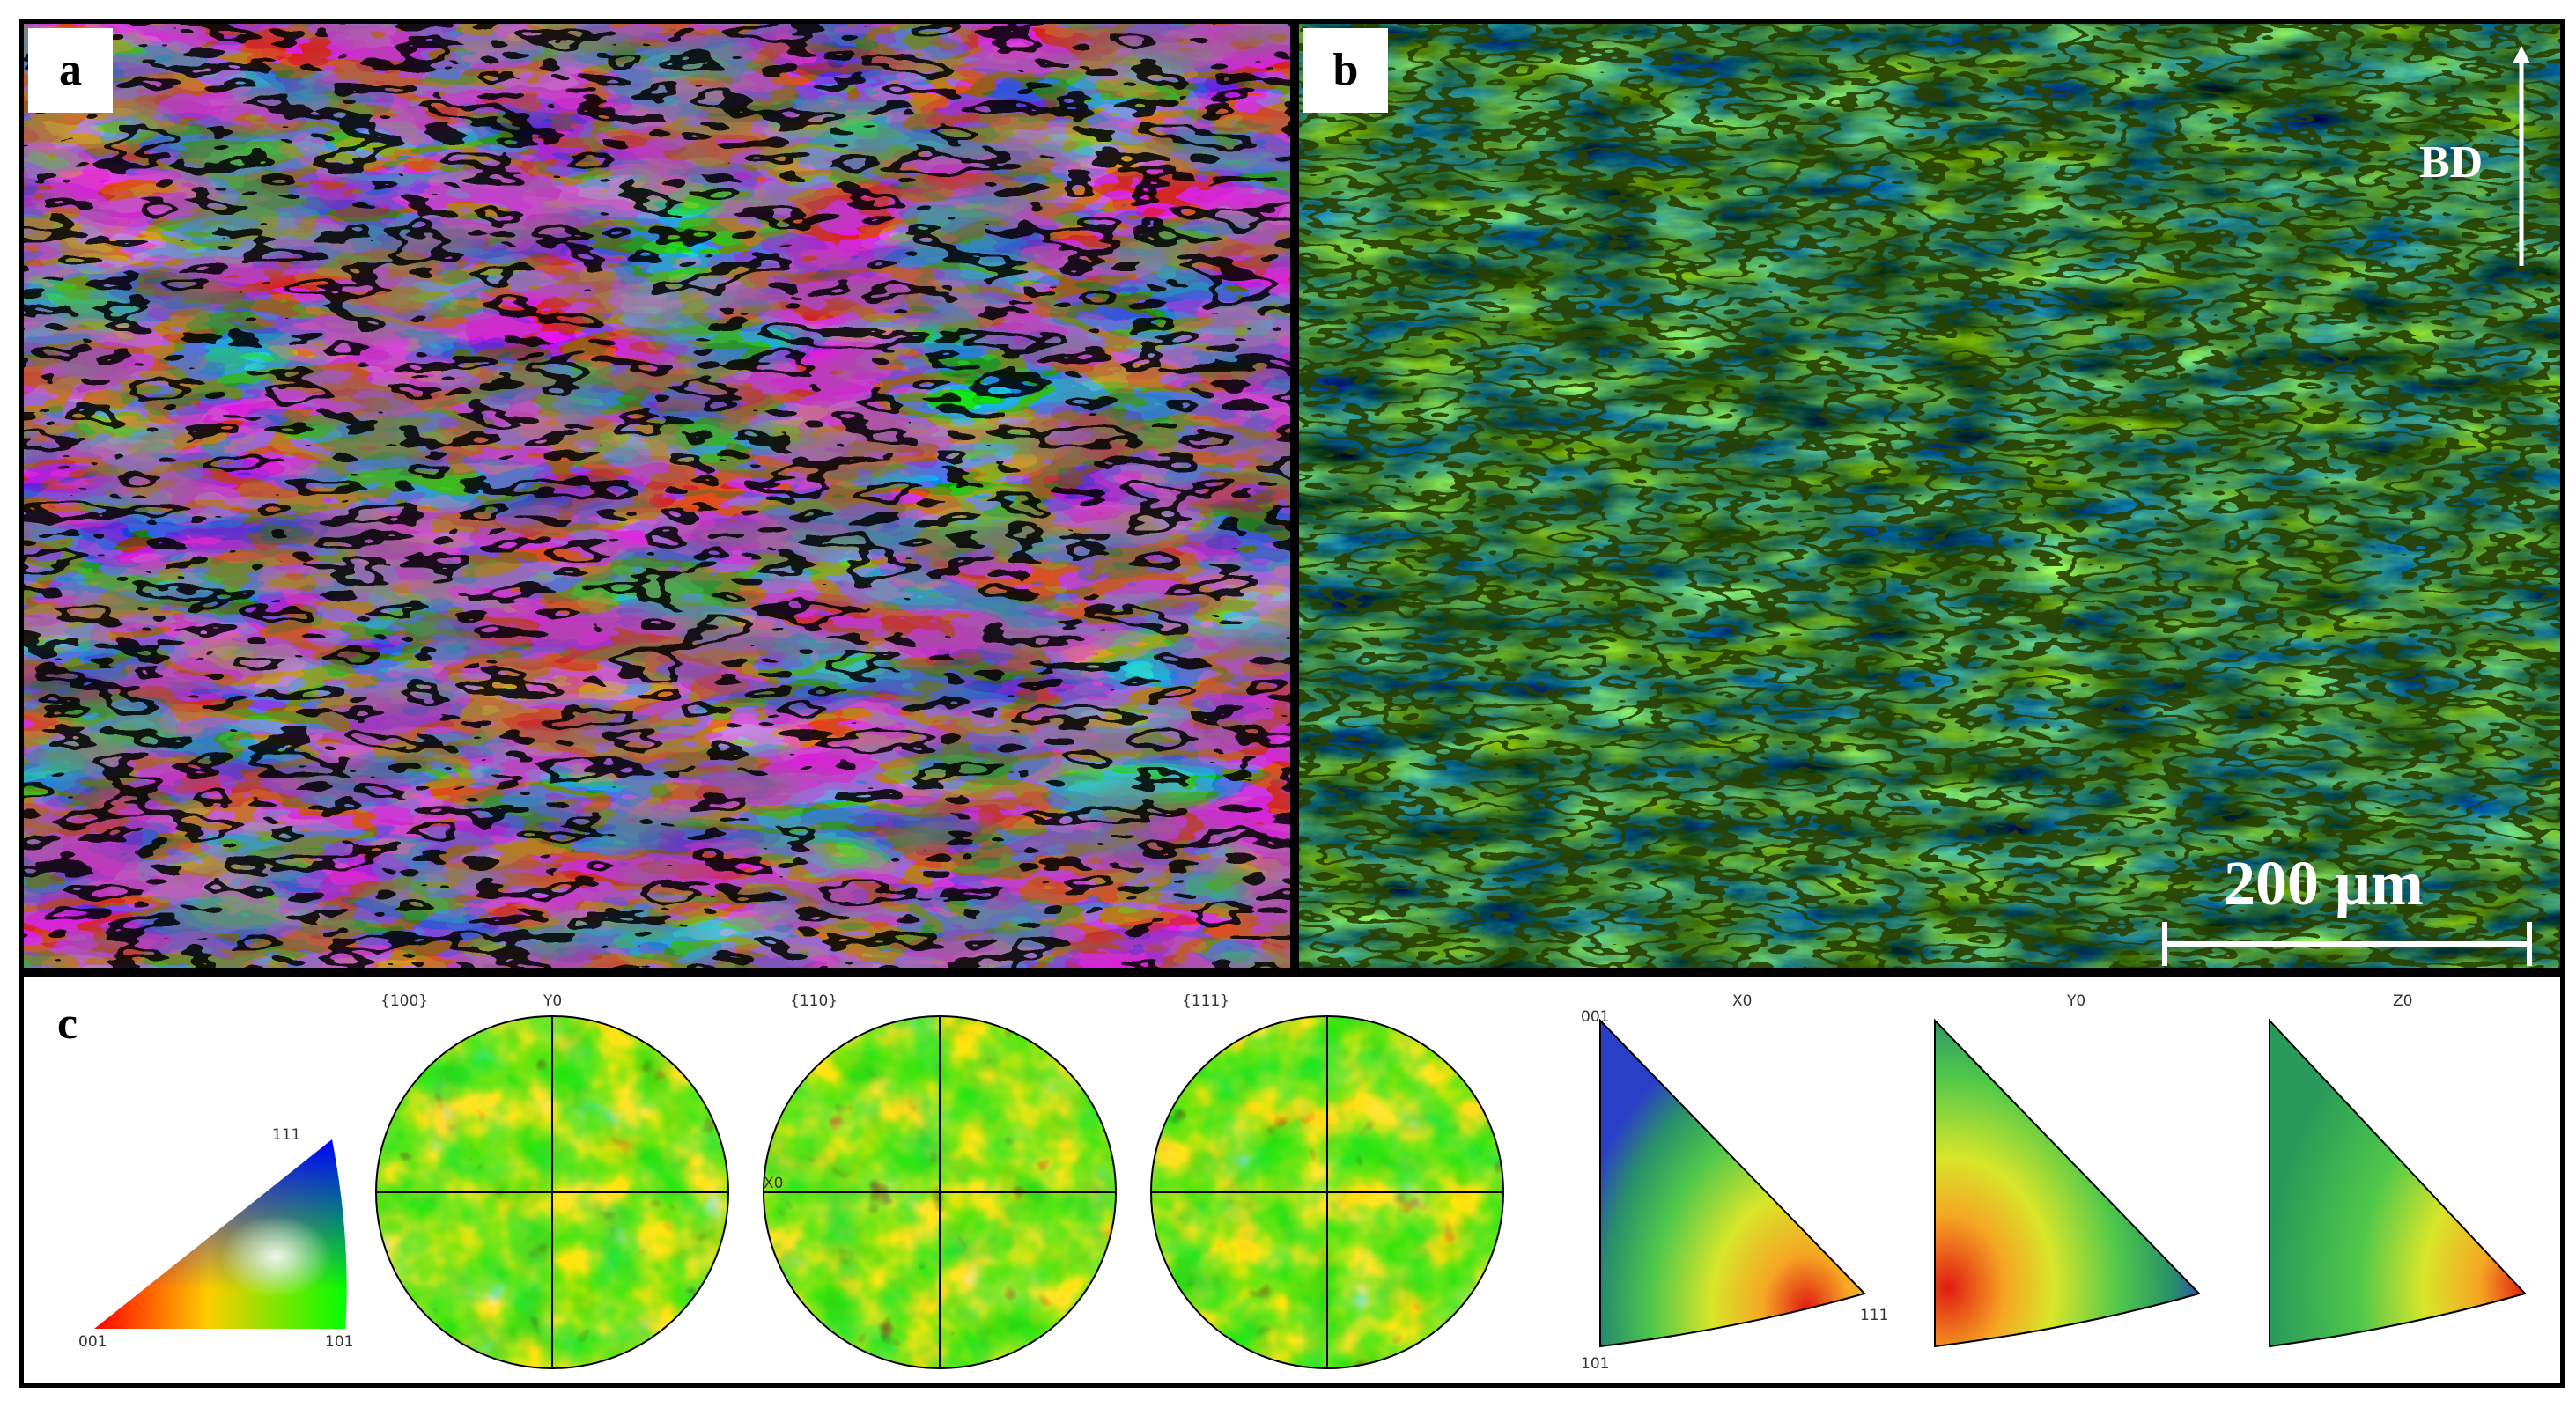 The height and width of the screenshot is (1408, 2576). I want to click on inverse-pole-figure-x0, so click(1732, 1183).